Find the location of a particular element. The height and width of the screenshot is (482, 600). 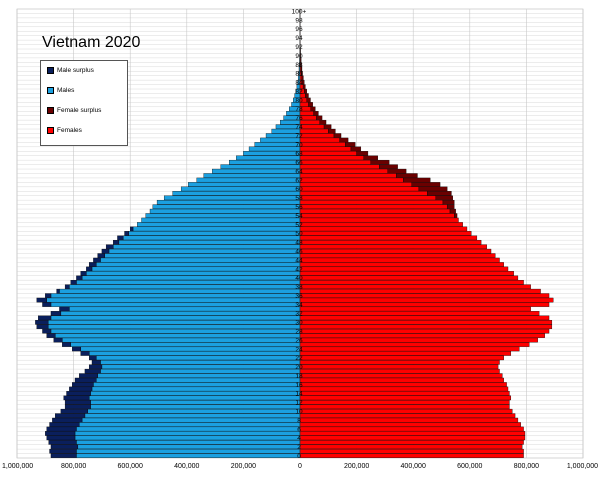

y-tick-label-age-64: 64 is located at coordinates (299, 171).